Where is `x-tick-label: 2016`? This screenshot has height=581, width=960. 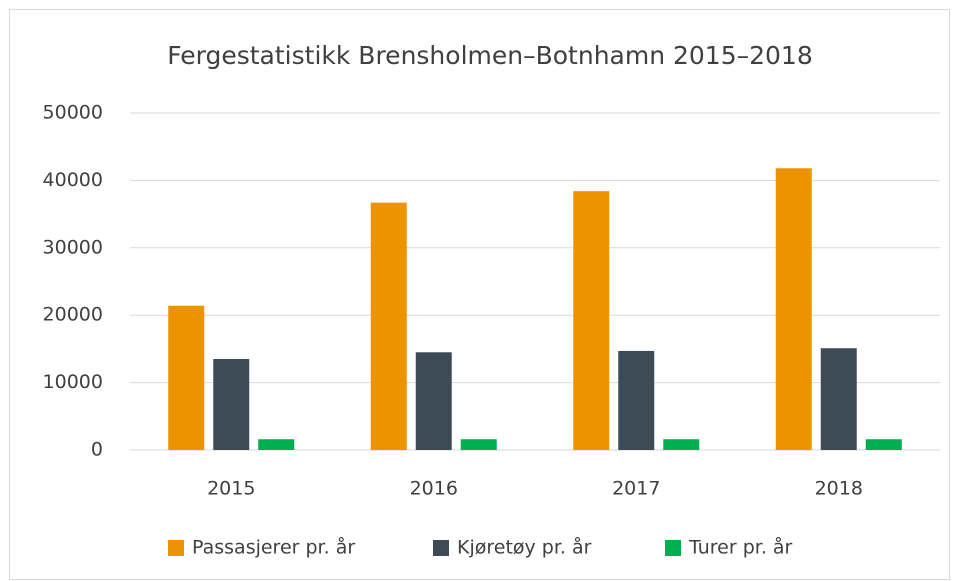
x-tick-label: 2016 is located at coordinates (434, 489).